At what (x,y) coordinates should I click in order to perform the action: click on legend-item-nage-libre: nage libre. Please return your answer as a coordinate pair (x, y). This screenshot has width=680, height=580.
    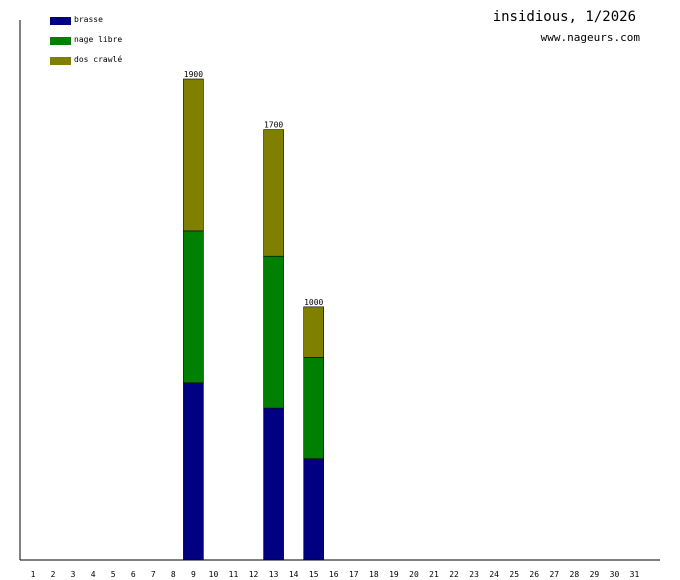
    Looking at the image, I should click on (120, 40).